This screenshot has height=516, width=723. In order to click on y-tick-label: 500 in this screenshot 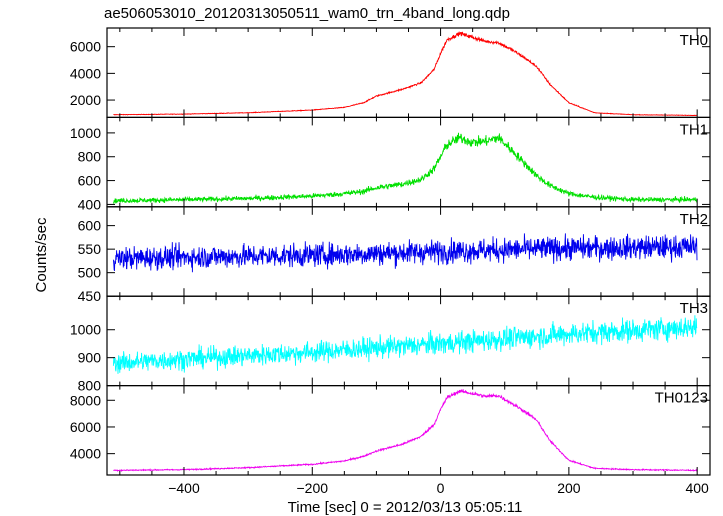, I will do `click(90, 273)`.